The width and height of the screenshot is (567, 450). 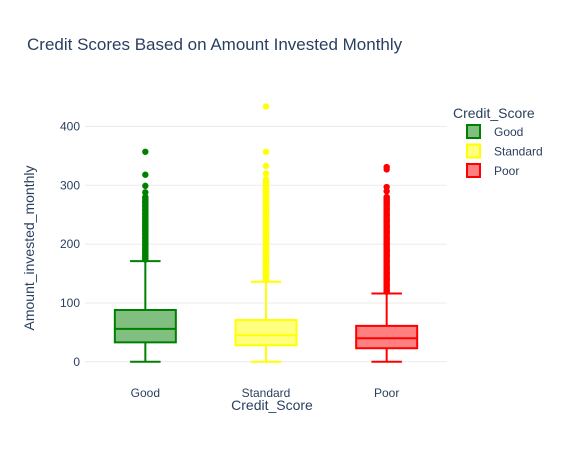 What do you see at coordinates (386, 393) in the screenshot?
I see `x-tick-label: Poor` at bounding box center [386, 393].